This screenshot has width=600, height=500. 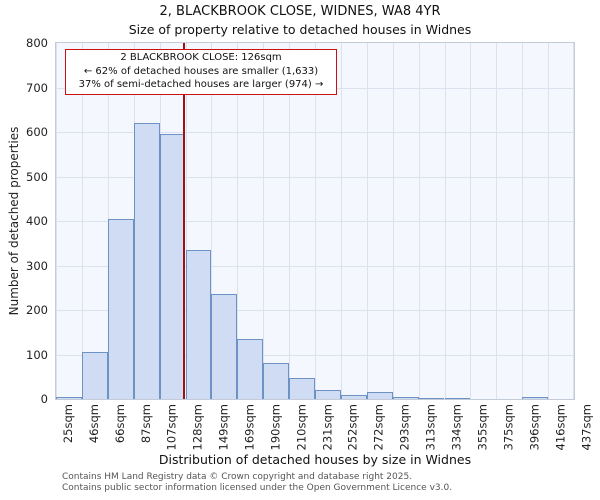 I want to click on y-tick-label: 600, so click(x=37, y=132).